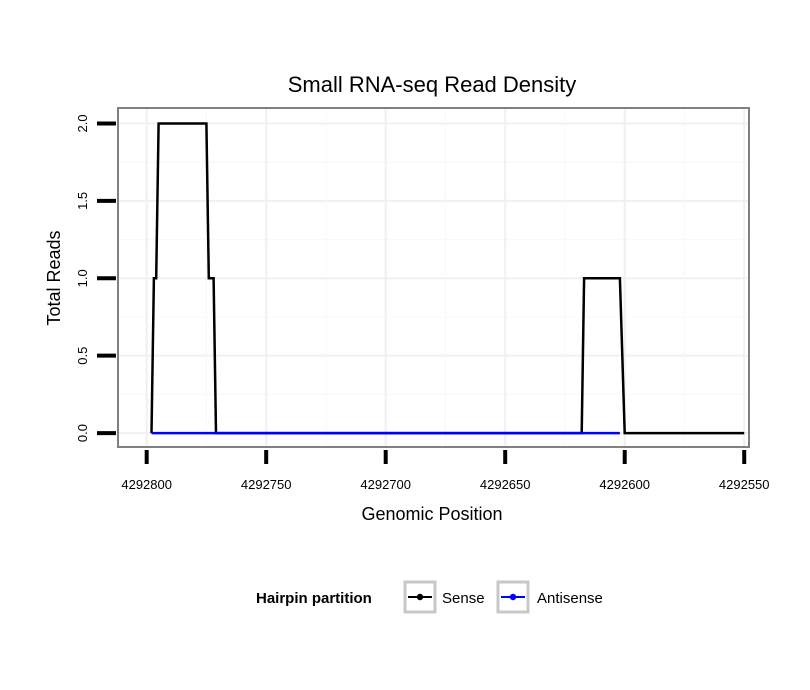 The height and width of the screenshot is (690, 810). I want to click on x-axis-title: Genomic Position, so click(431, 514).